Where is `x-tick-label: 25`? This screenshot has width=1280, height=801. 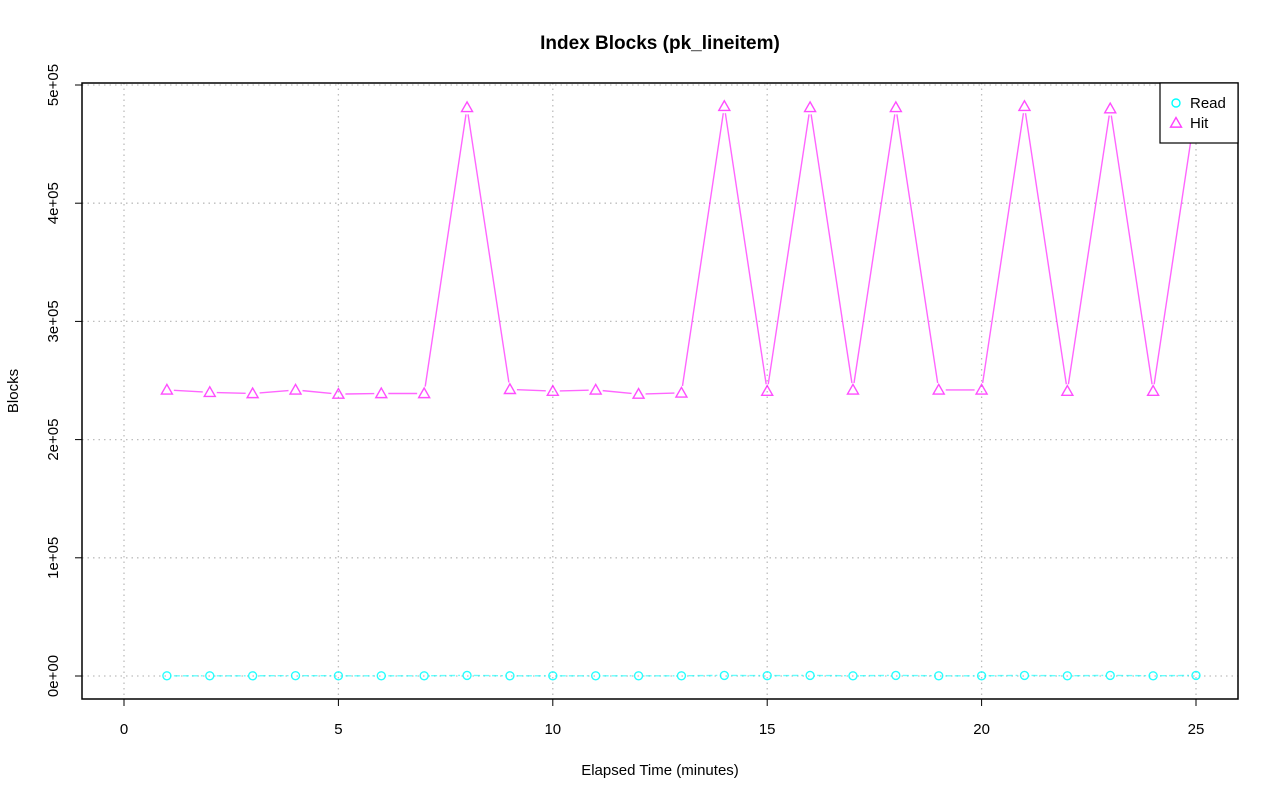
x-tick-label: 25 is located at coordinates (1196, 729).